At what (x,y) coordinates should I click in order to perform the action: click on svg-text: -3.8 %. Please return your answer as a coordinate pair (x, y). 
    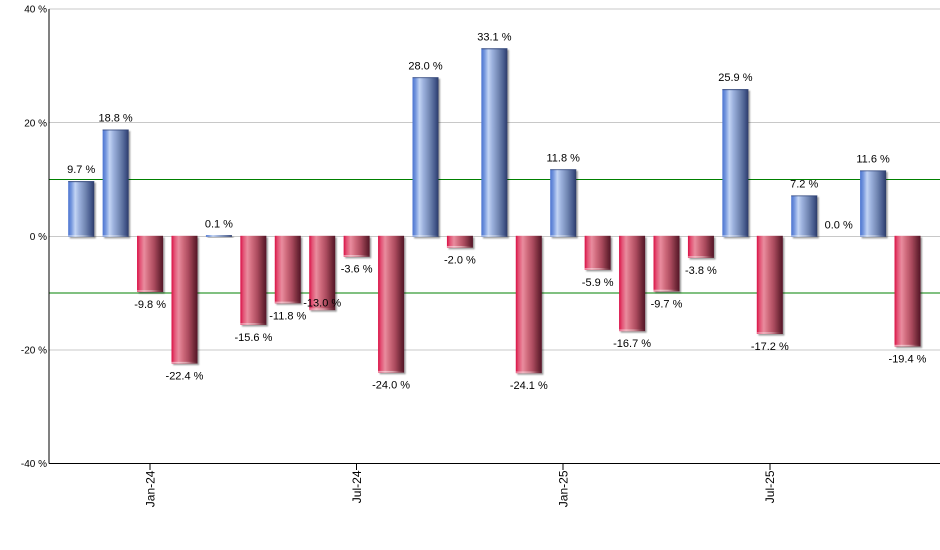
    Looking at the image, I should click on (701, 271).